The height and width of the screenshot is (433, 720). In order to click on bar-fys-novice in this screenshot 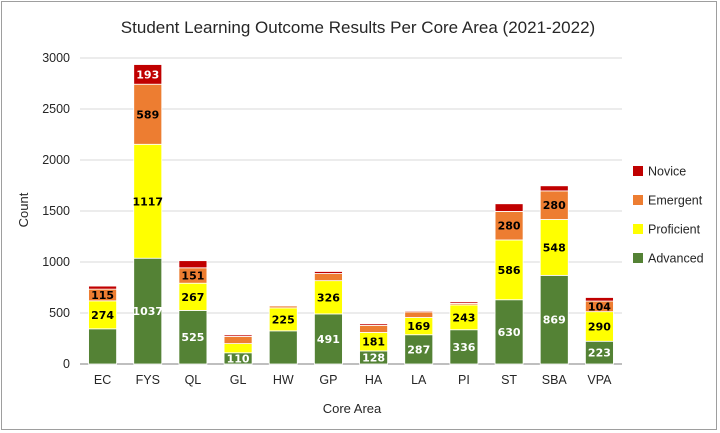, I will do `click(148, 74)`.